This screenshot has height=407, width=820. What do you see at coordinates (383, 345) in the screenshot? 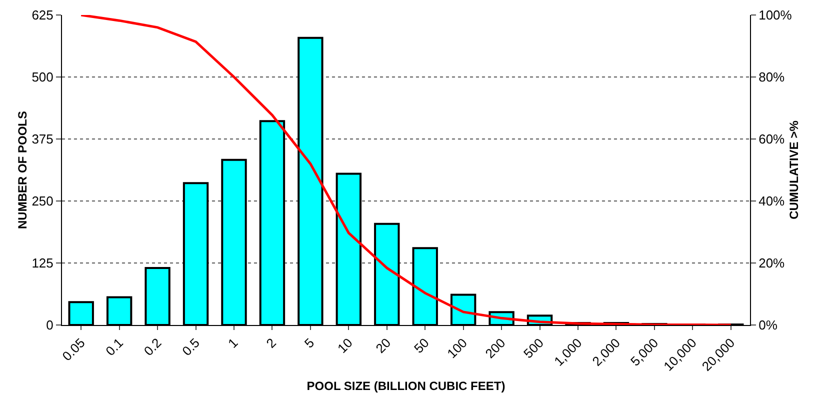
I see `x-tick-label: 20` at bounding box center [383, 345].